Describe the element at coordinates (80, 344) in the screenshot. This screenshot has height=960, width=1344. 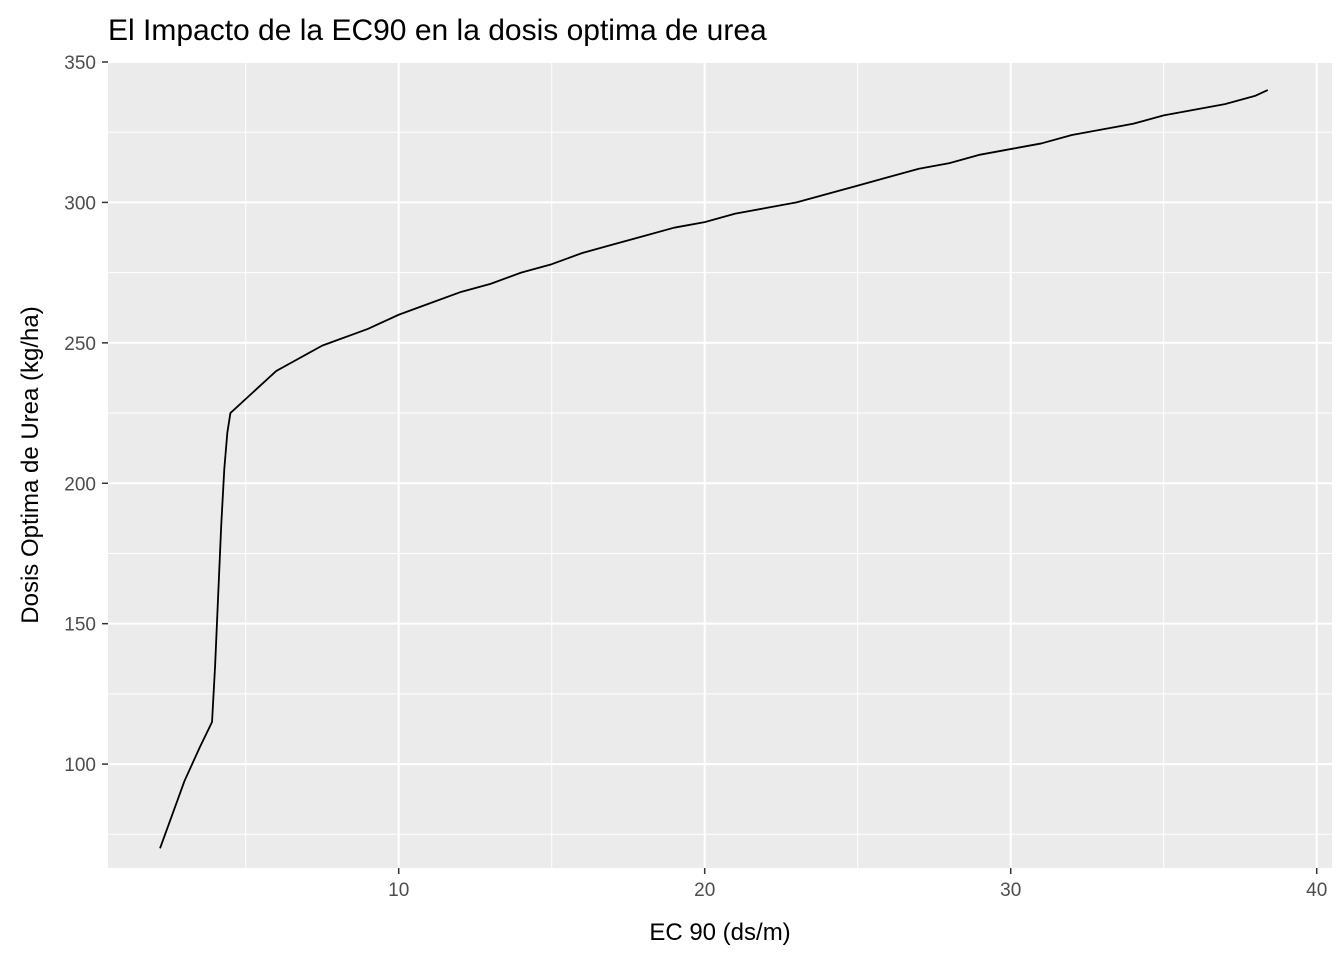
I see `y-tick-label: 250` at that location.